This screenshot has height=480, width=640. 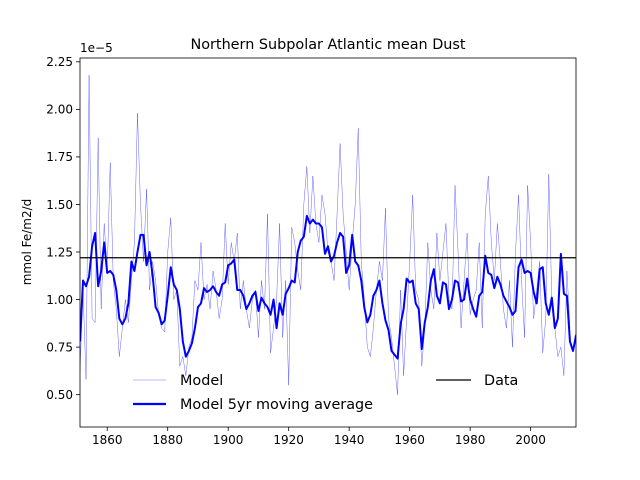 What do you see at coordinates (167, 440) in the screenshot?
I see `x-tick-label: 1880` at bounding box center [167, 440].